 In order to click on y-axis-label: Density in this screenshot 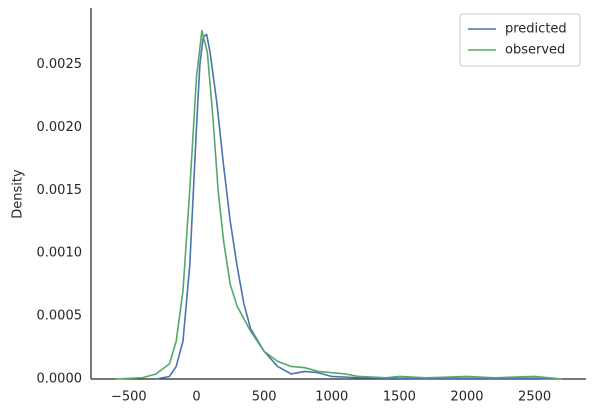, I will do `click(18, 194)`.